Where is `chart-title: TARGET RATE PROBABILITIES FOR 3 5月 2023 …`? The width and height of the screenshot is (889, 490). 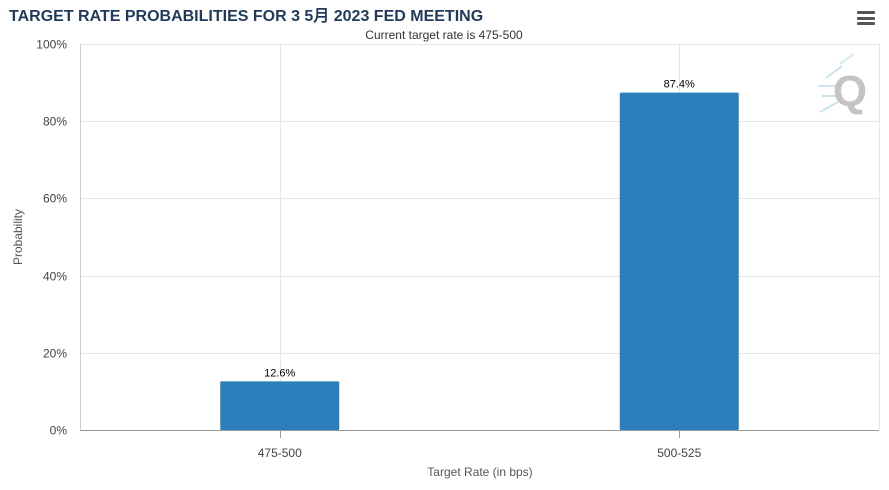 chart-title: TARGET RATE PROBABILITIES FOR 3 5月 2023 … is located at coordinates (246, 16).